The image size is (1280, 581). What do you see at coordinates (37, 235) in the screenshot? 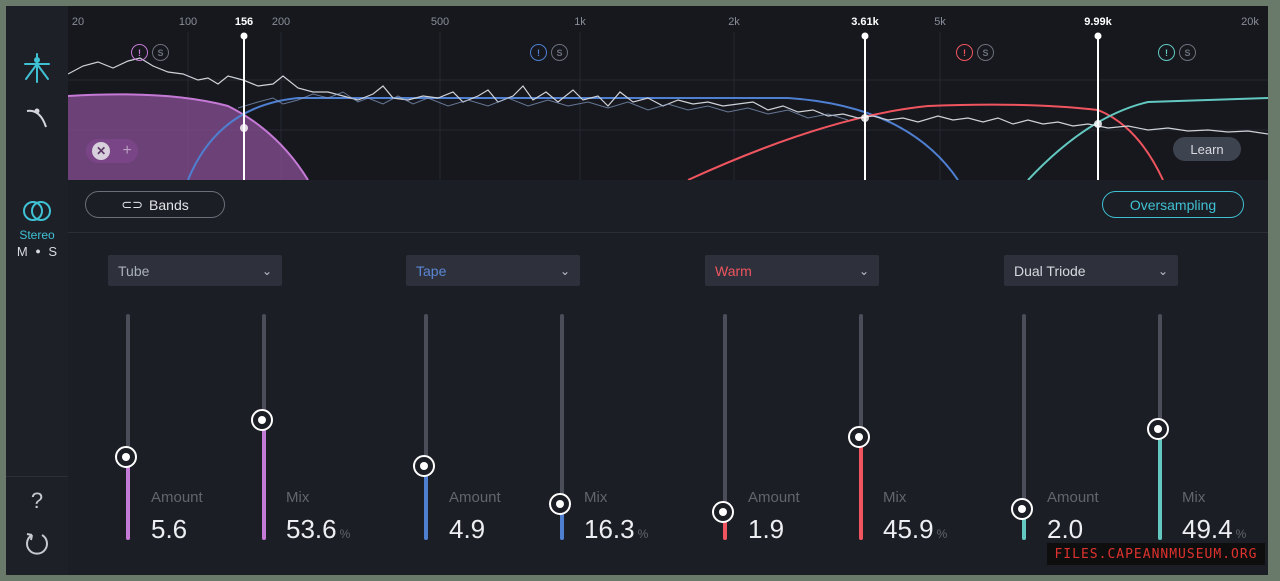
I see `stereo-label: Stereo` at bounding box center [37, 235].